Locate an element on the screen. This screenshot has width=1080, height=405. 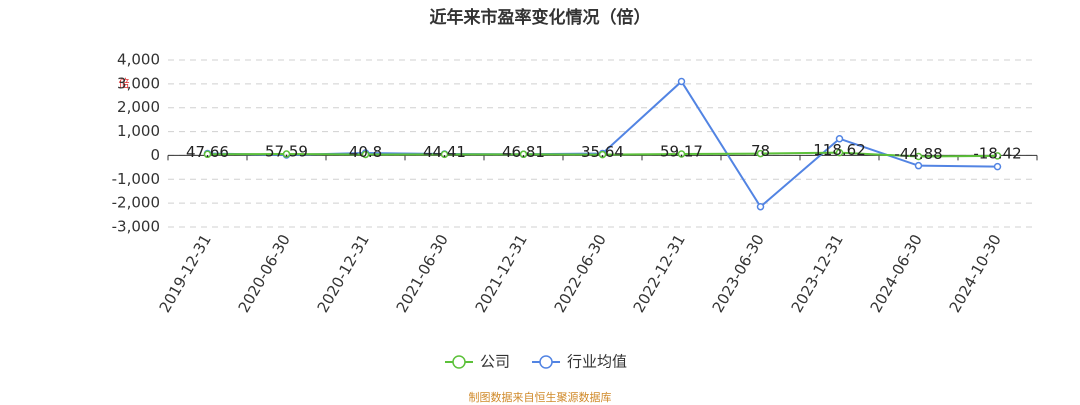
y-tick-label: 2,000 is located at coordinates (138, 107).